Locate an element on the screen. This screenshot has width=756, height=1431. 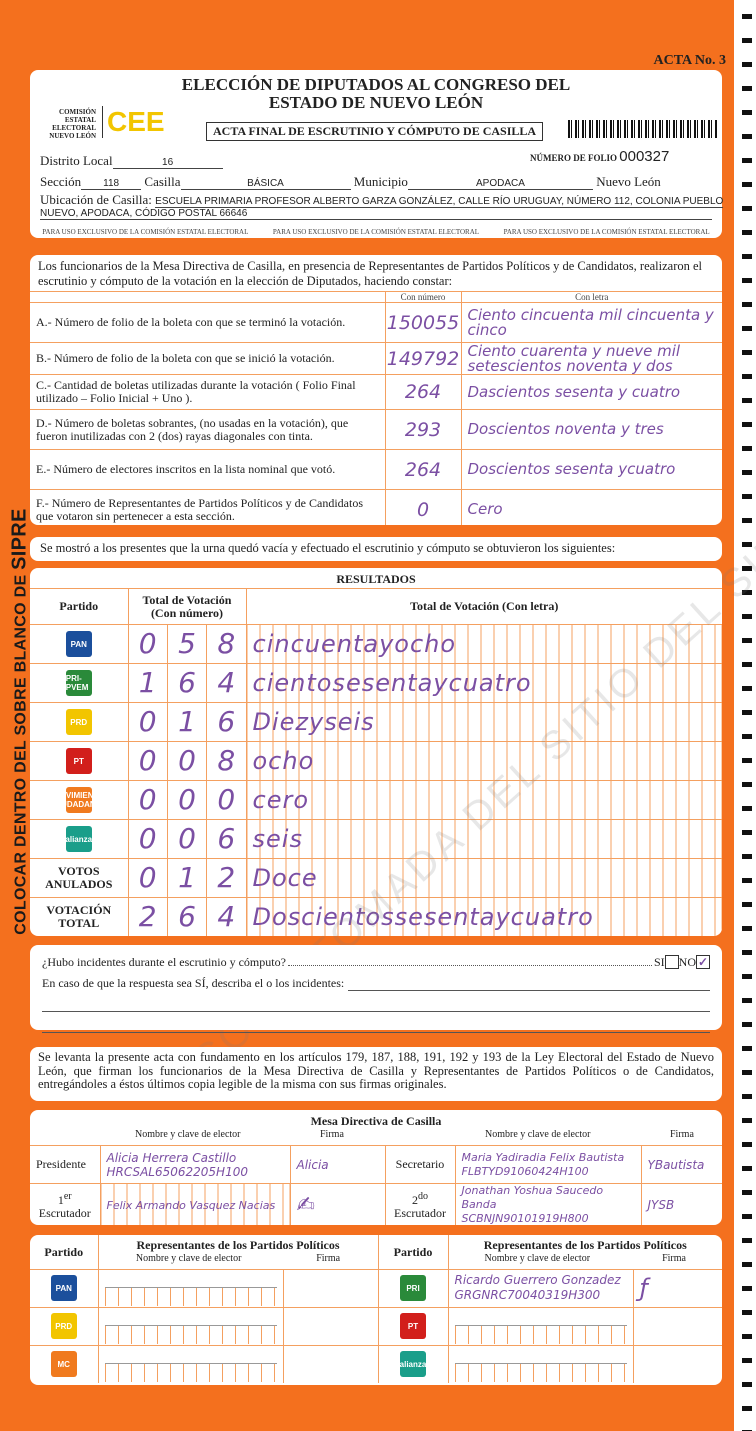
escrutador1-name: Felix Armando Vasquez Nacias is located at coordinates (195, 1204).